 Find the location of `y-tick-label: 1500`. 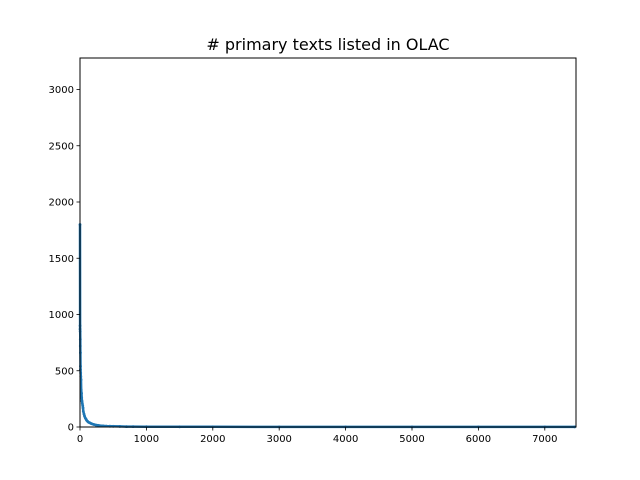

y-tick-label: 1500 is located at coordinates (61, 259).